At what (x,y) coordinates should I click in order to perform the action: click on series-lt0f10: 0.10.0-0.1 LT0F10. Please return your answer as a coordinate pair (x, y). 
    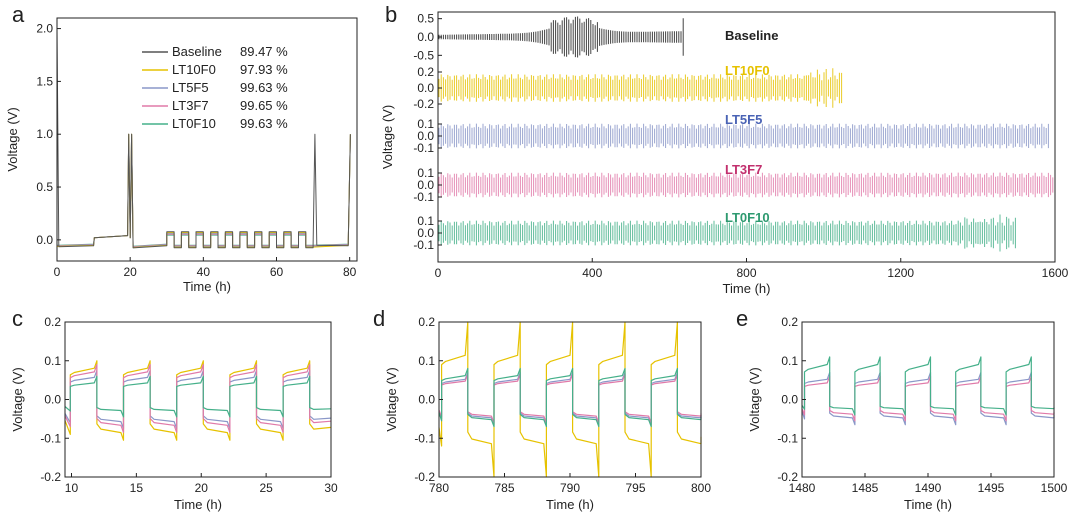
    Looking at the image, I should click on (714, 231).